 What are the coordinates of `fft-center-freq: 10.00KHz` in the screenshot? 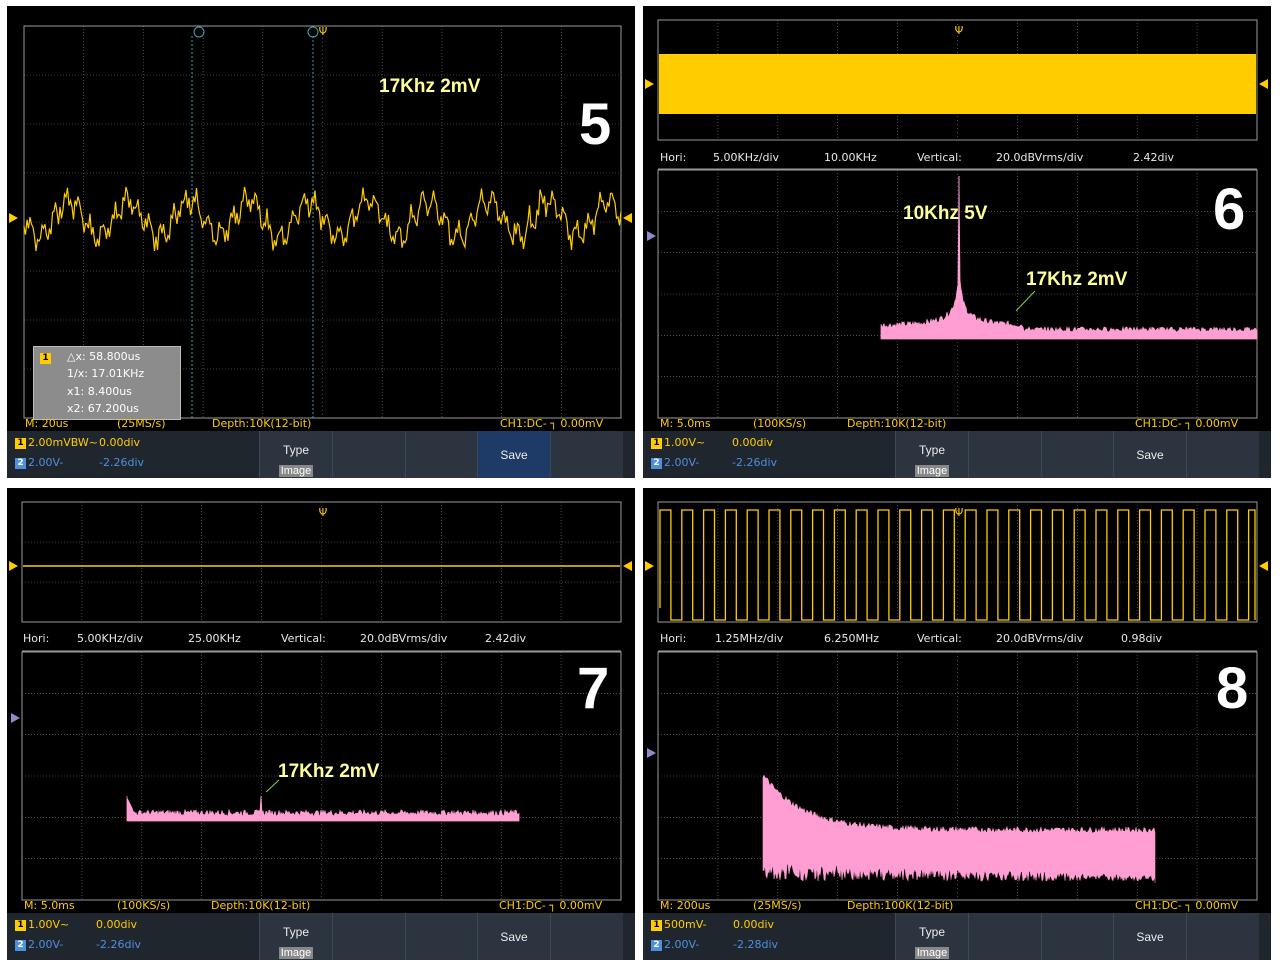 It's located at (850, 157).